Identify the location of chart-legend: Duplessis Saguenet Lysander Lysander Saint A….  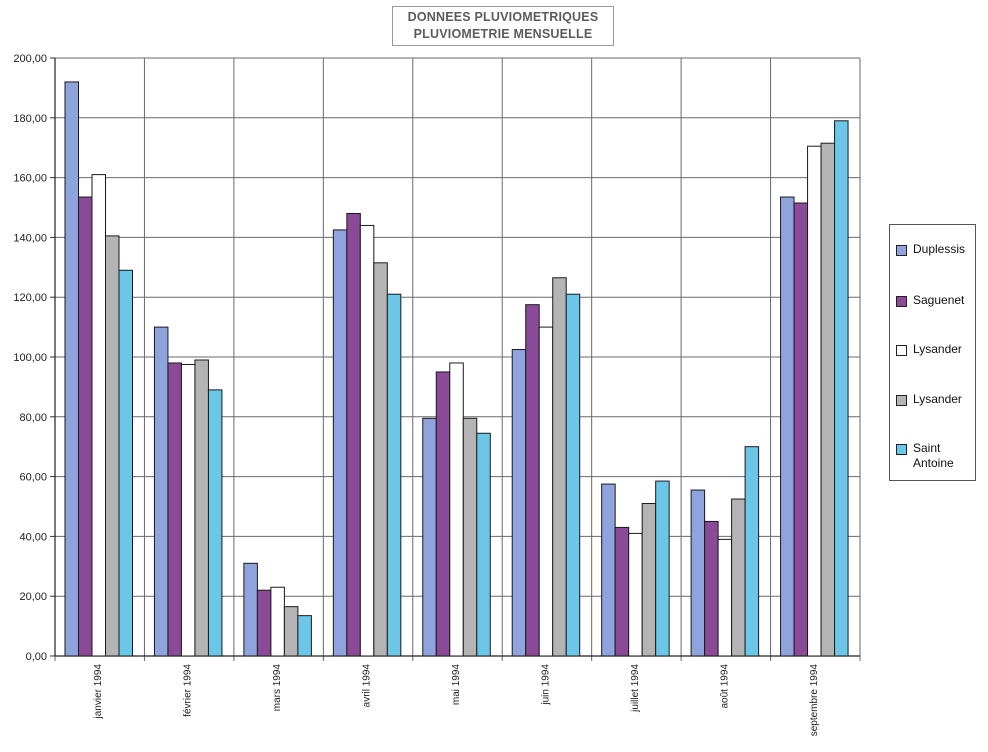
(932, 352).